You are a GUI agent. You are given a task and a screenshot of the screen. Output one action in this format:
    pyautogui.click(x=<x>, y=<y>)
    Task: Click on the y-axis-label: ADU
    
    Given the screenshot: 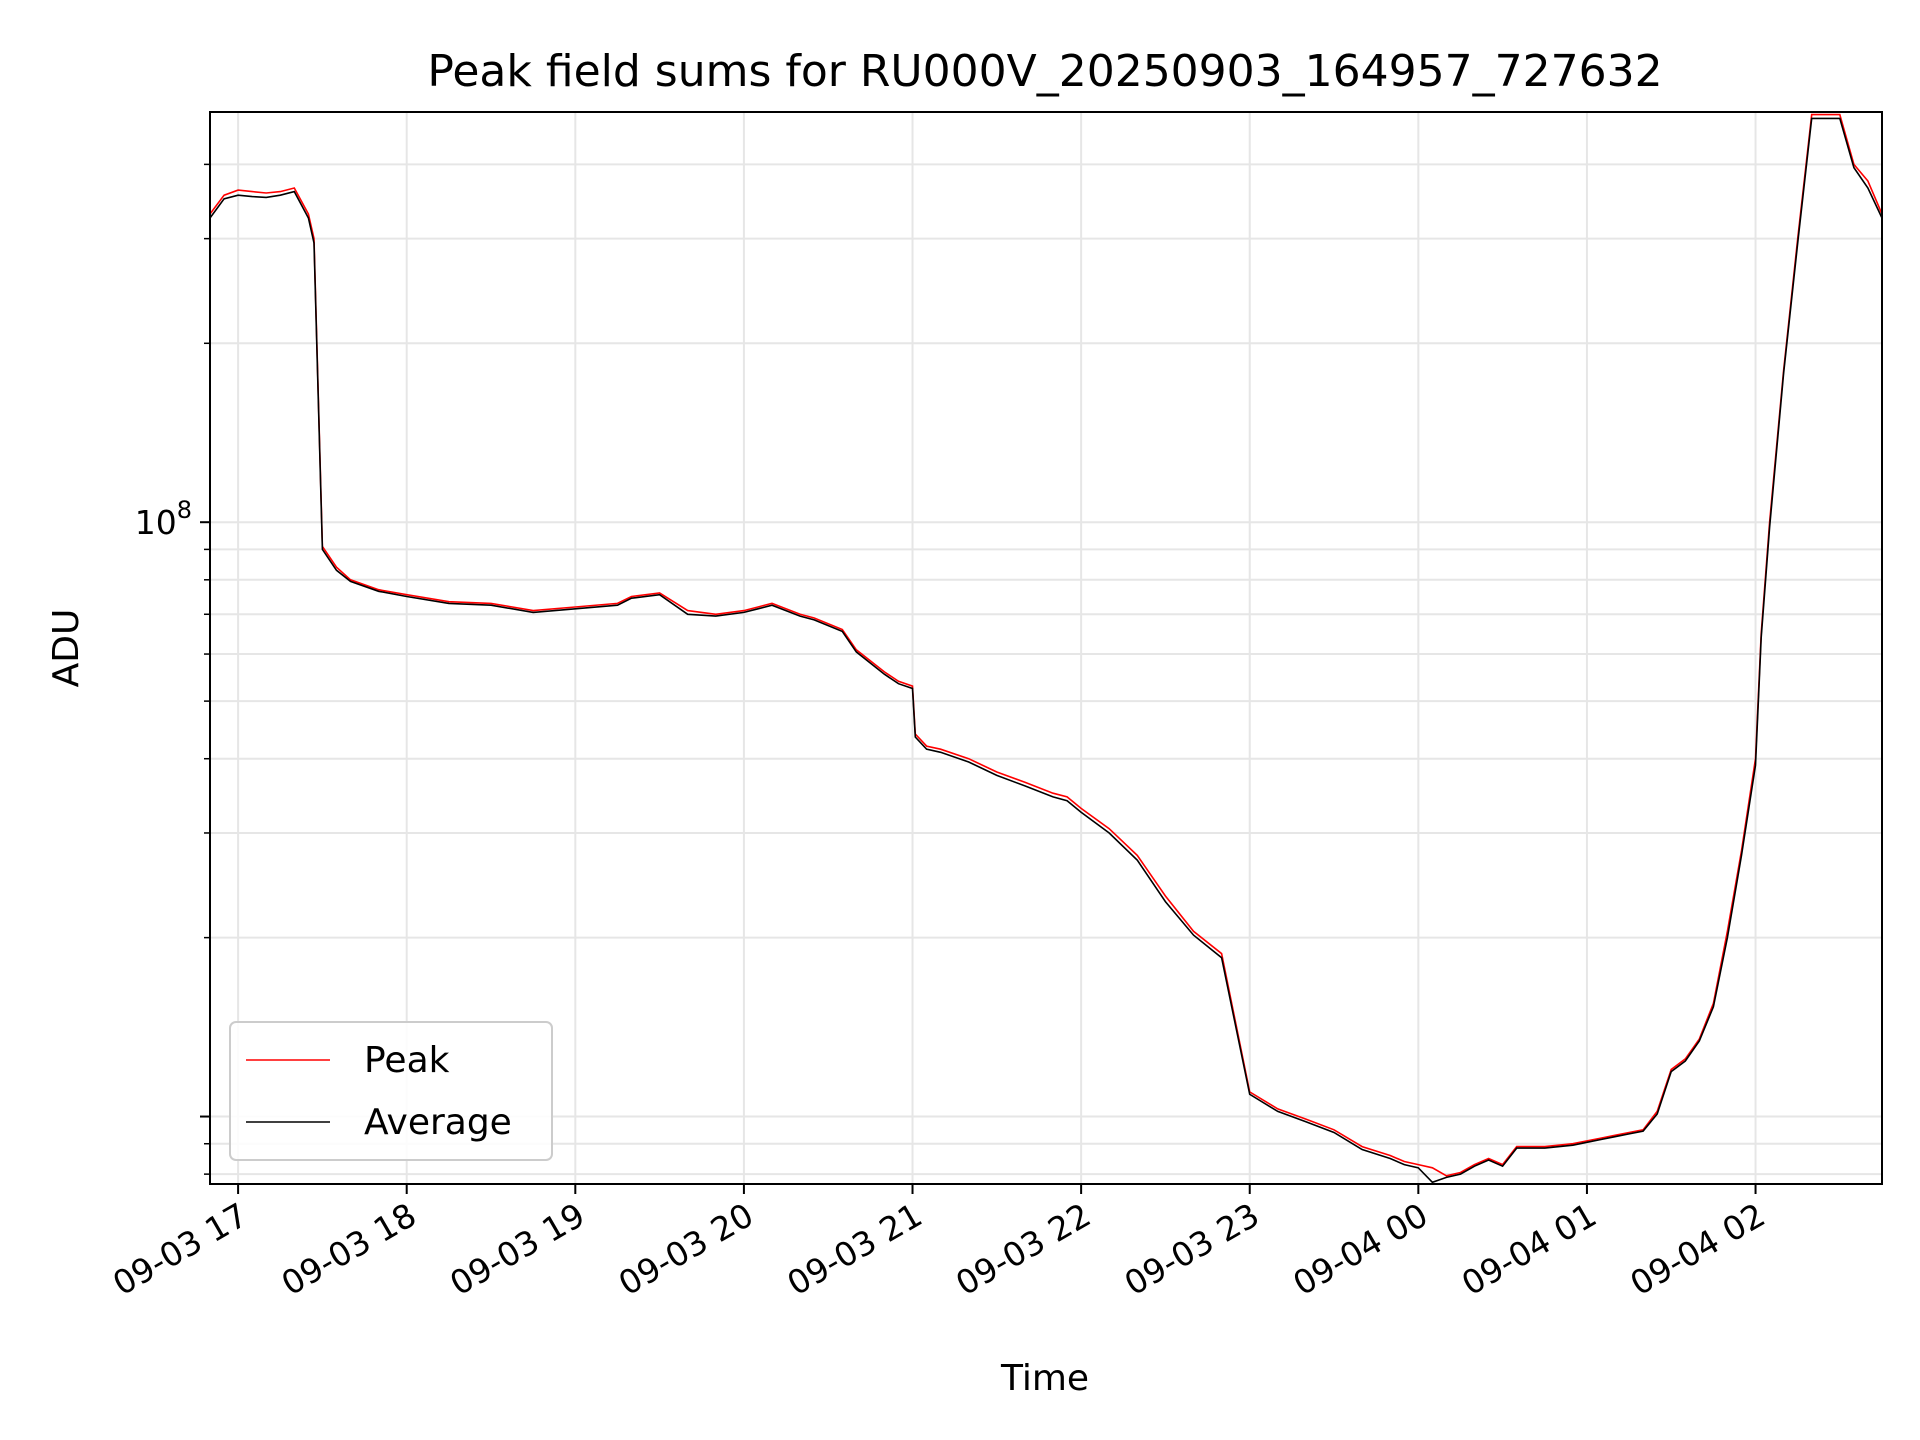 What is the action you would take?
    pyautogui.click(x=66, y=648)
    